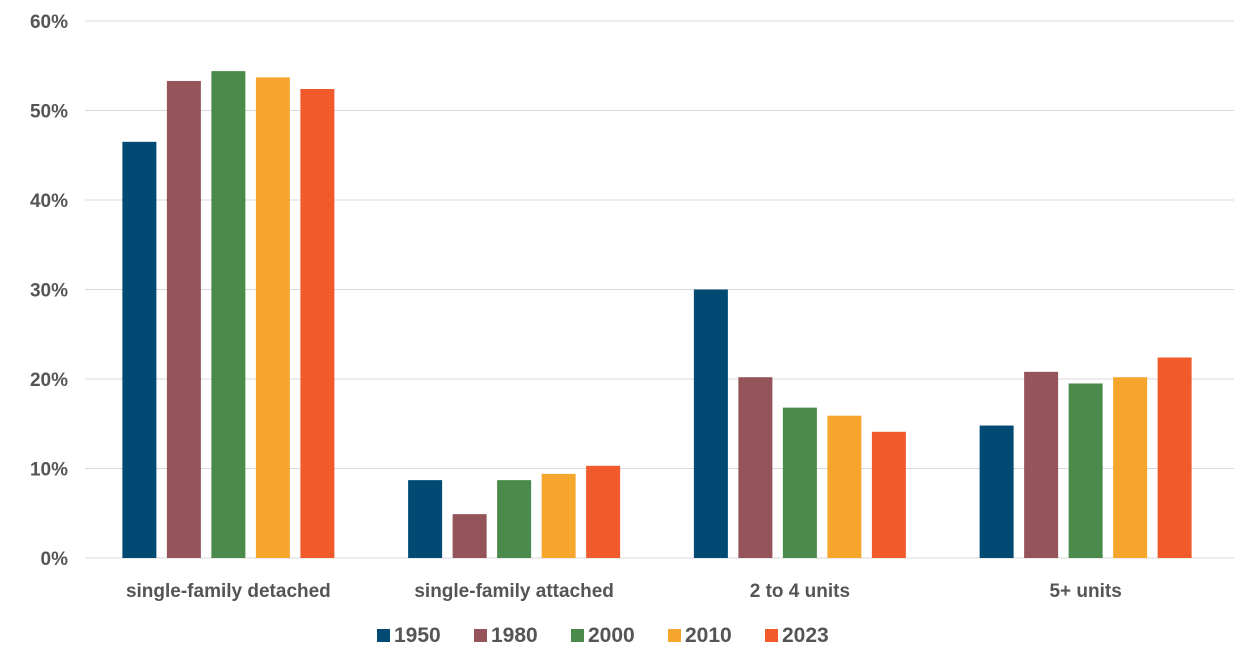  I want to click on x-category-label: single-family detached, so click(228, 591).